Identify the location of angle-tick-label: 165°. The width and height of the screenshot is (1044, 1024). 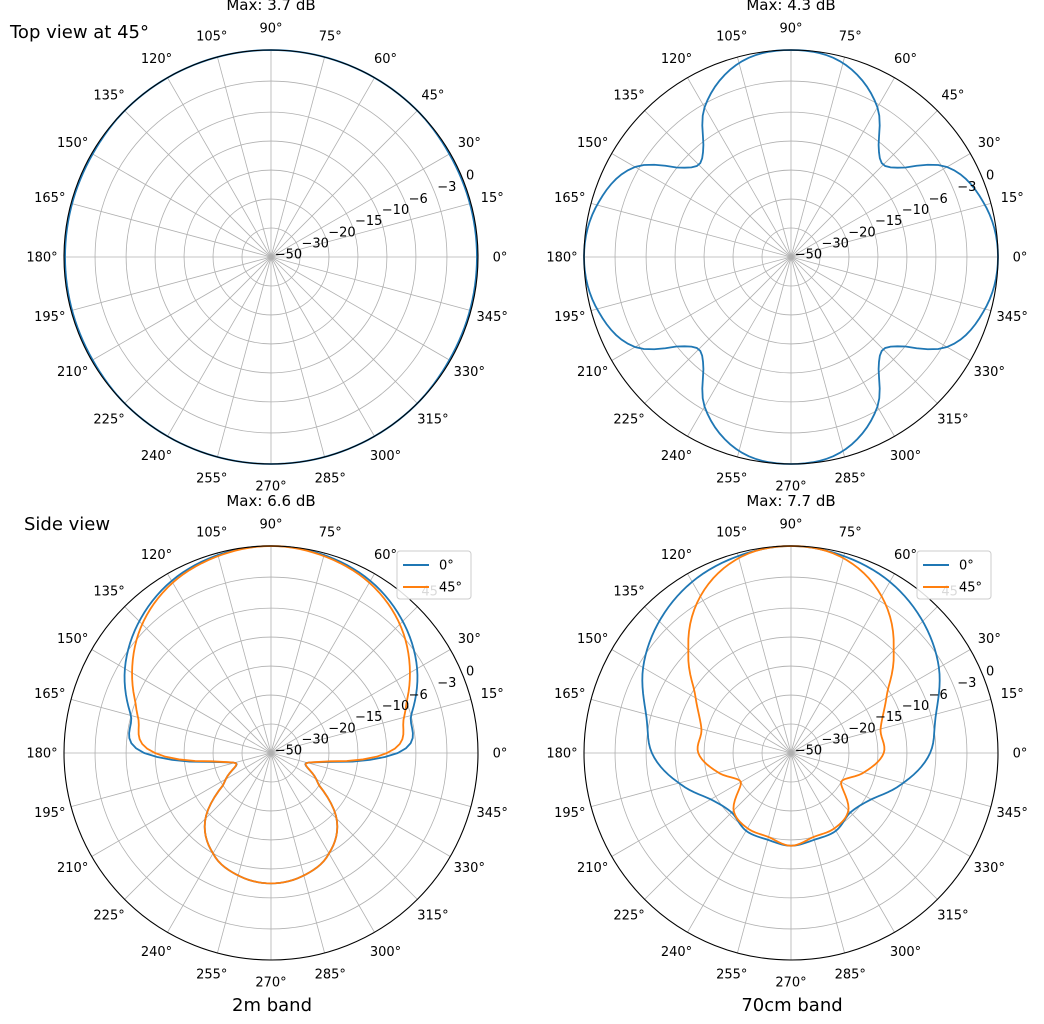
(569, 694).